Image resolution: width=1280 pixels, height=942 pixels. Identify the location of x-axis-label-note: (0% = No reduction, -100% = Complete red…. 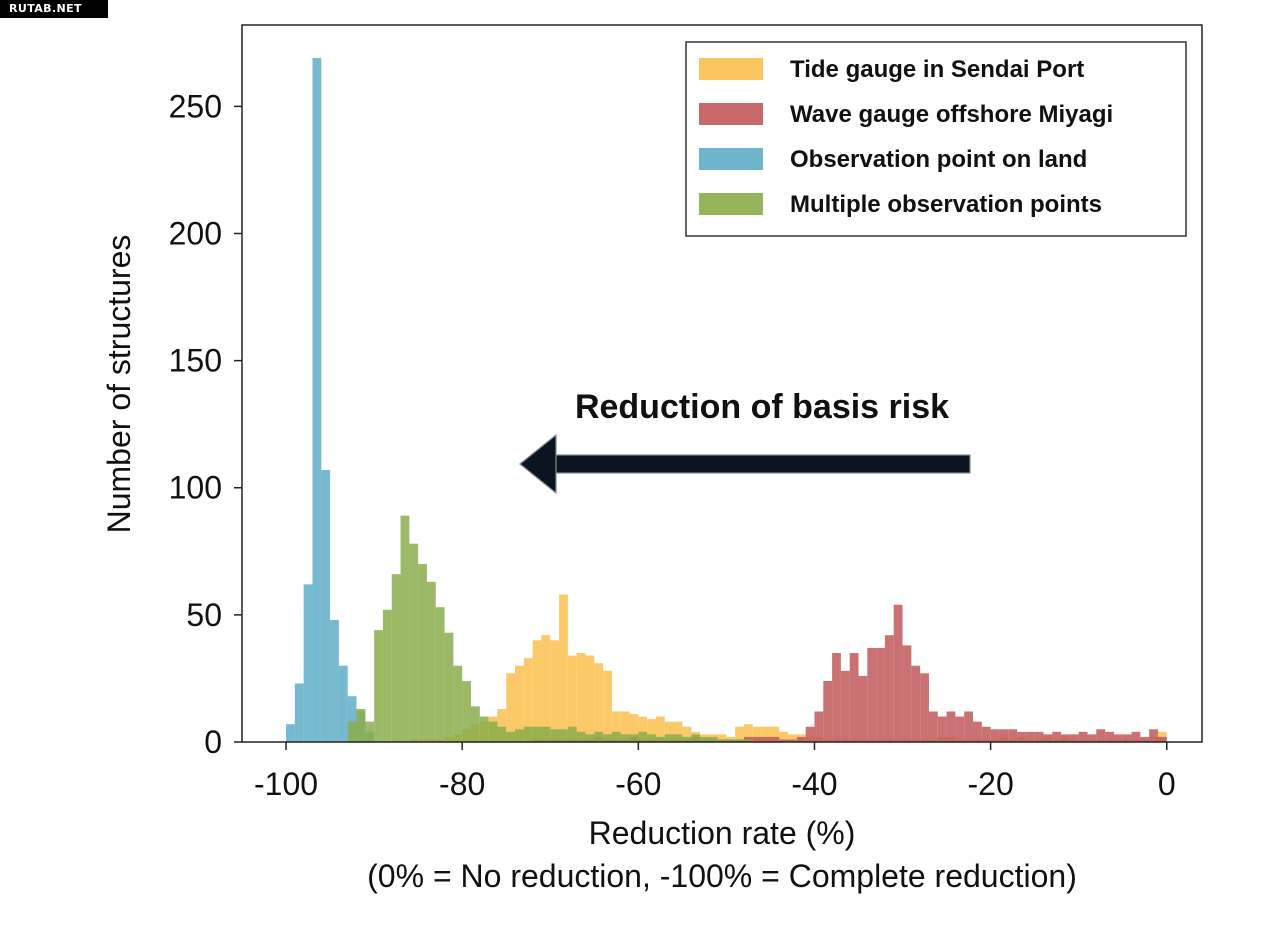
(722, 876).